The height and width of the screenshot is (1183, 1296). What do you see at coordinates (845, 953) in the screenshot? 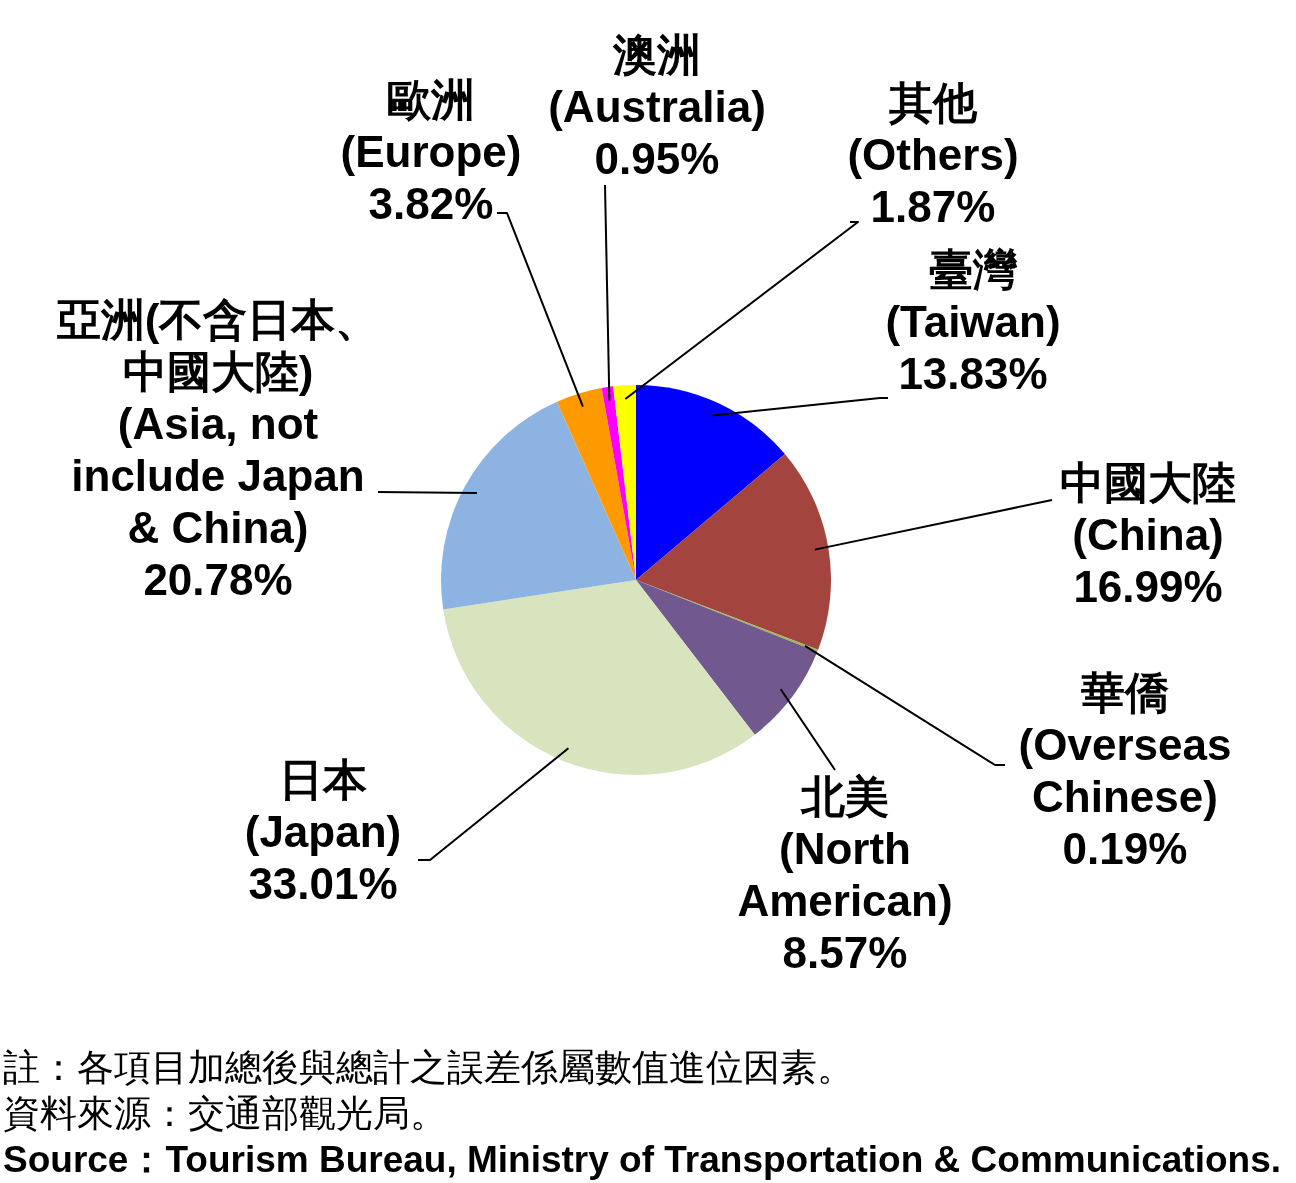
I see `data-label: 8.57%` at bounding box center [845, 953].